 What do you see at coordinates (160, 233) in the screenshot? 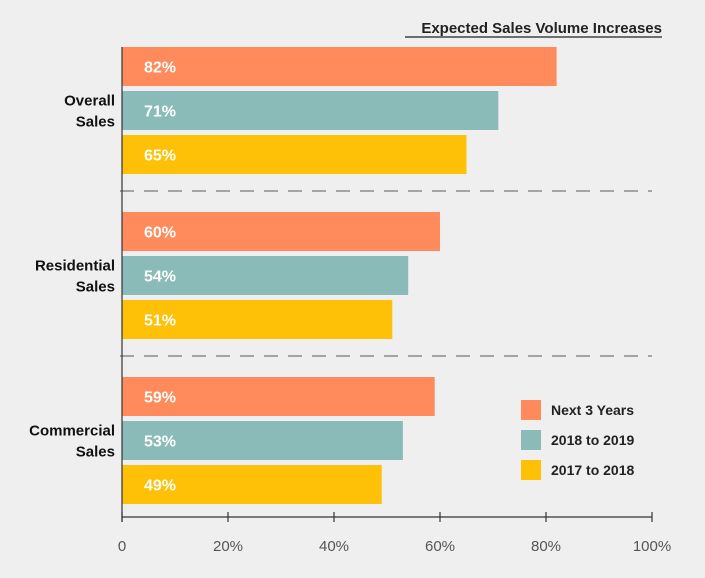
I see `bar-value-label: 60%` at bounding box center [160, 233].